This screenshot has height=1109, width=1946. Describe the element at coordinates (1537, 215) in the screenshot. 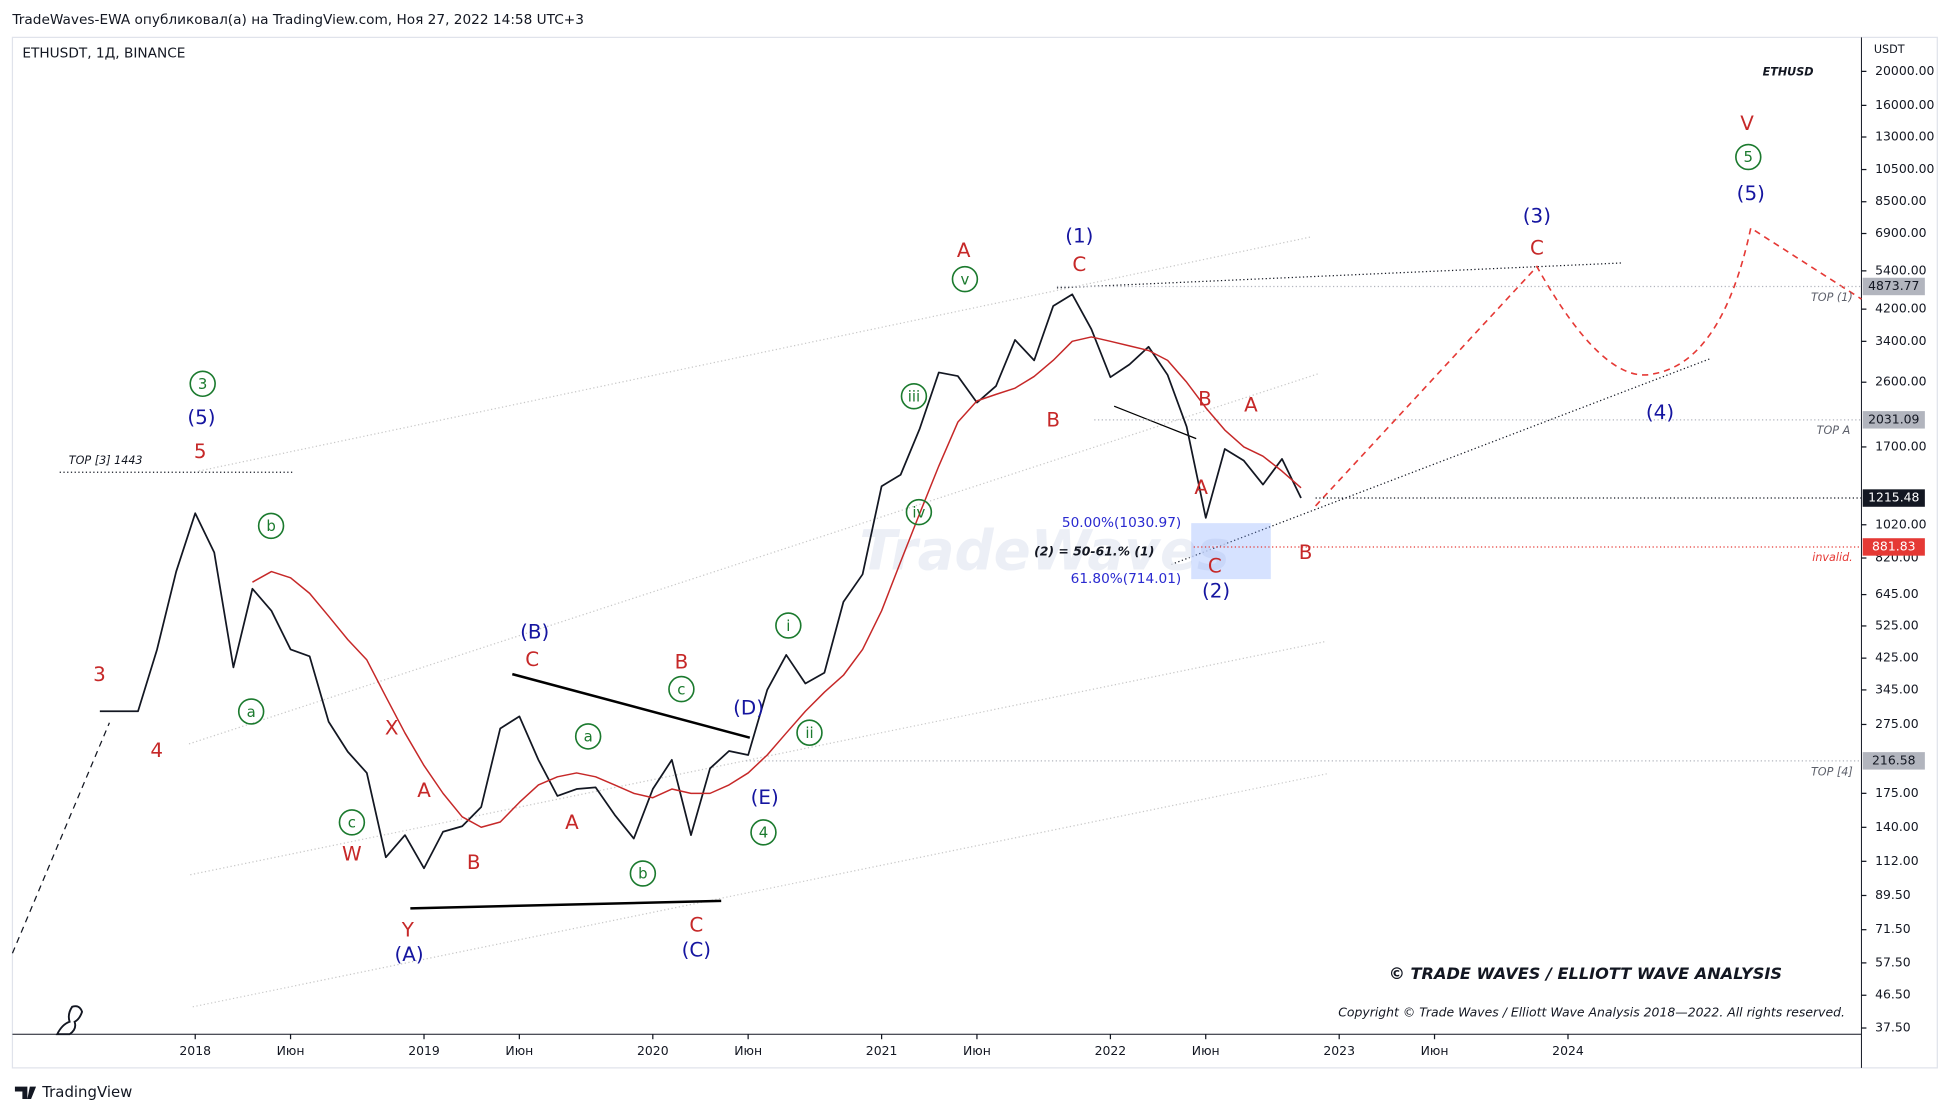

I see `wave-label: (3)` at that location.